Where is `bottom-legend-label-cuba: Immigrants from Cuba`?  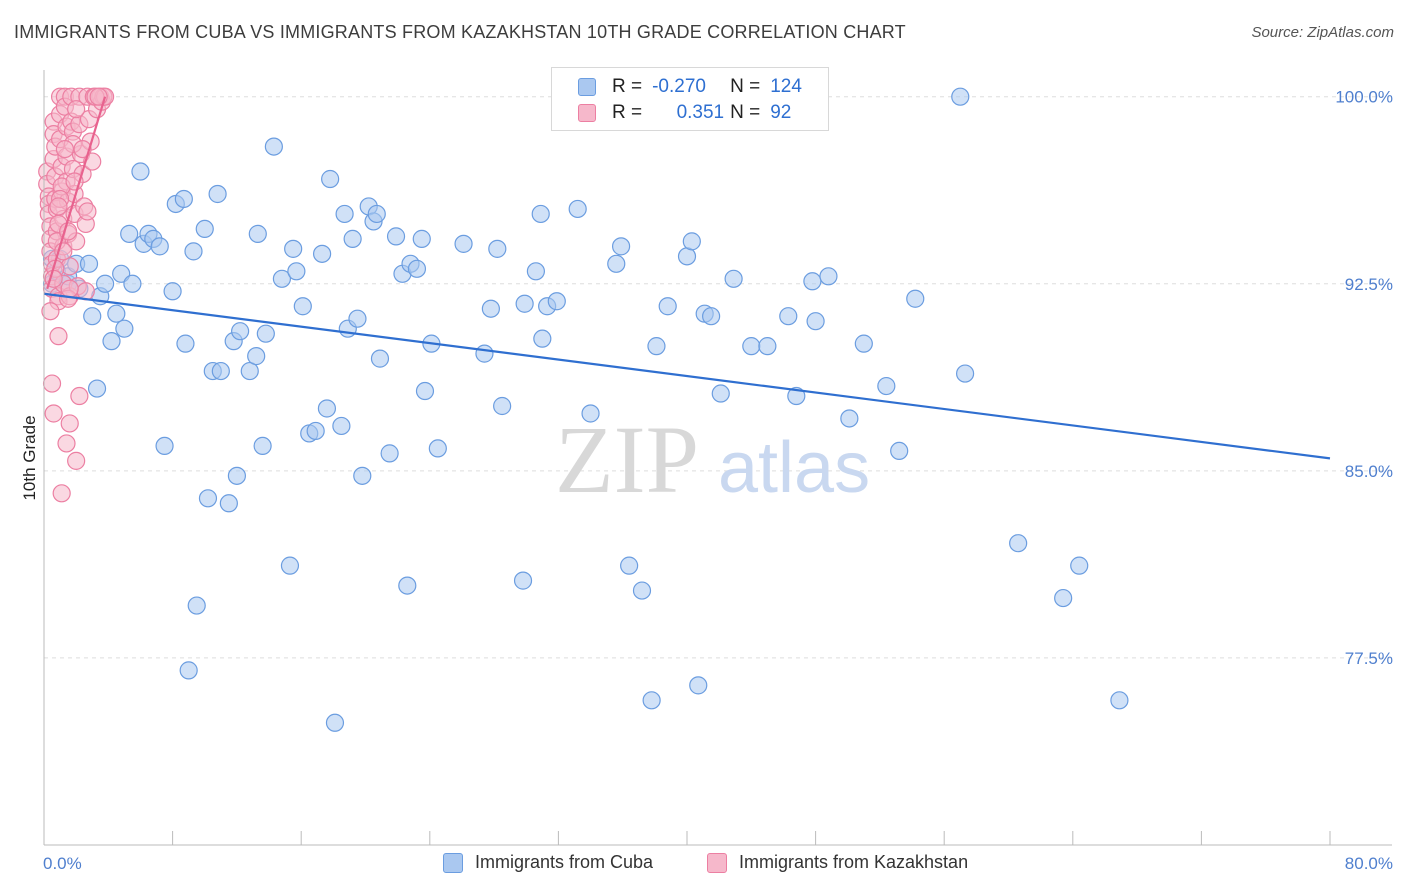 bottom-legend-label-cuba: Immigrants from Cuba is located at coordinates (564, 862).